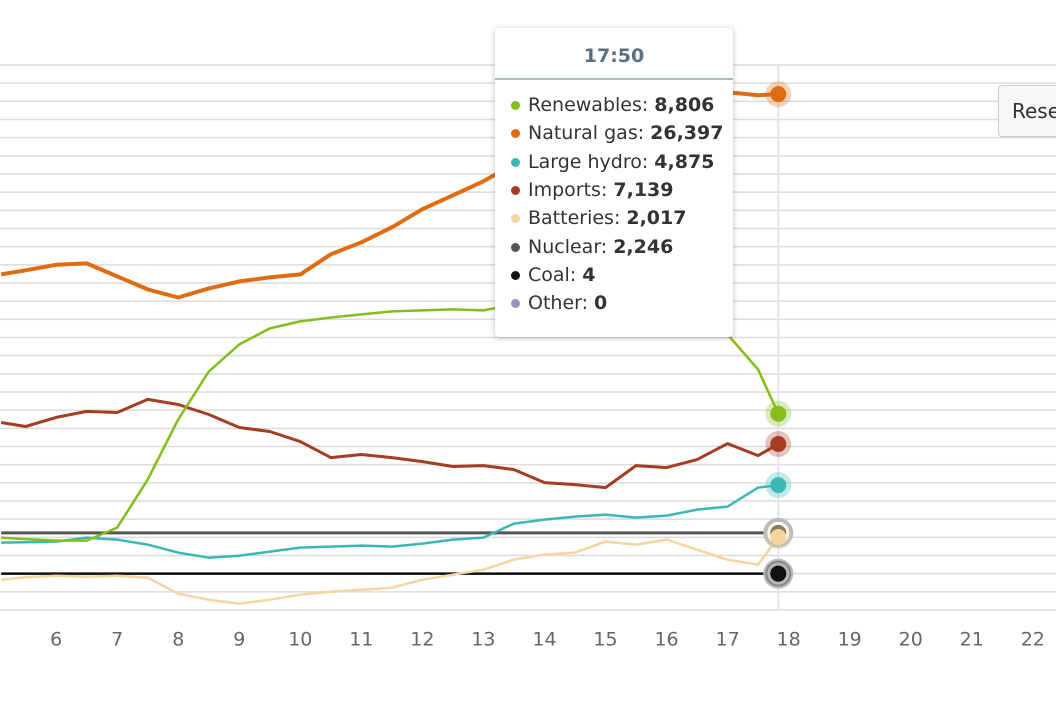 Image resolution: width=1056 pixels, height=708 pixels. What do you see at coordinates (605, 640) in the screenshot?
I see `x-tick-label: 15` at bounding box center [605, 640].